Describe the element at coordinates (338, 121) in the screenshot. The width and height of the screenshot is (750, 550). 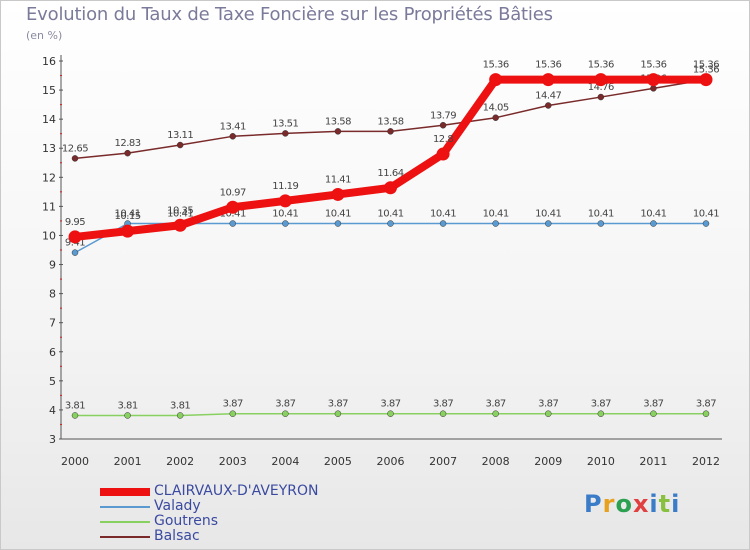
I see `data-label: 13.58` at that location.